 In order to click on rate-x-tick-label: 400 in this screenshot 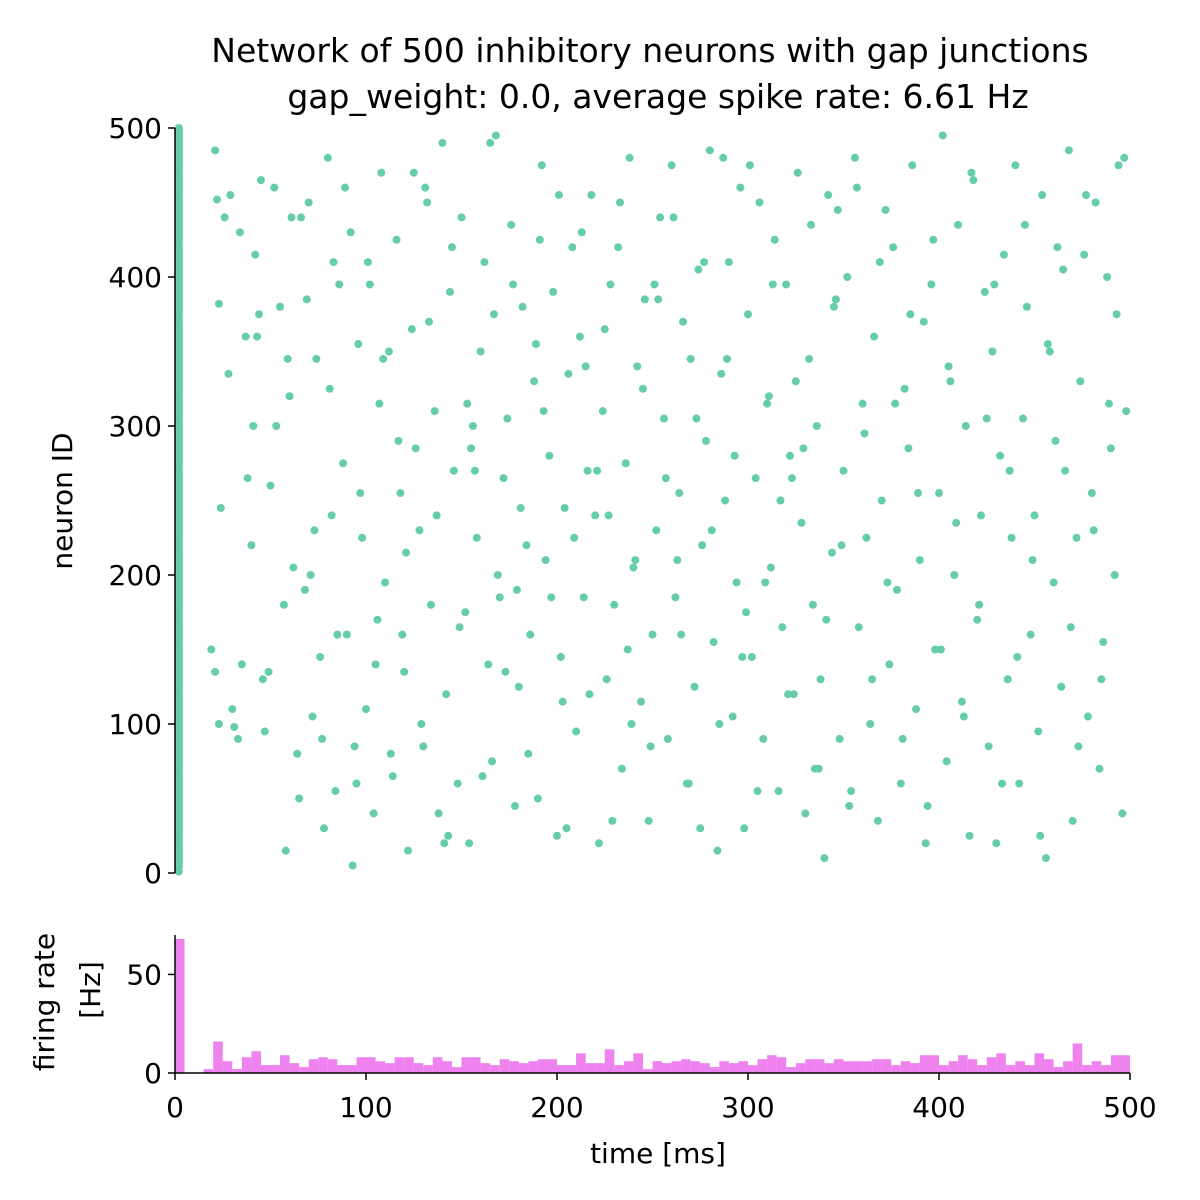, I will do `click(938, 1107)`.